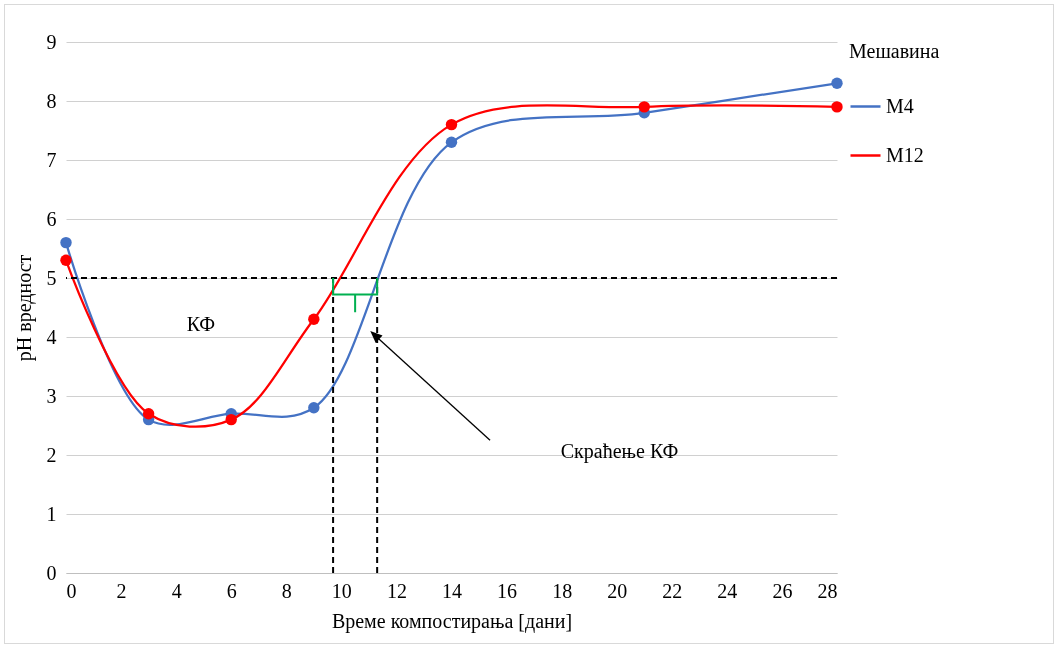  I want to click on x-axis-title: Време компостирања [дани], so click(452, 621).